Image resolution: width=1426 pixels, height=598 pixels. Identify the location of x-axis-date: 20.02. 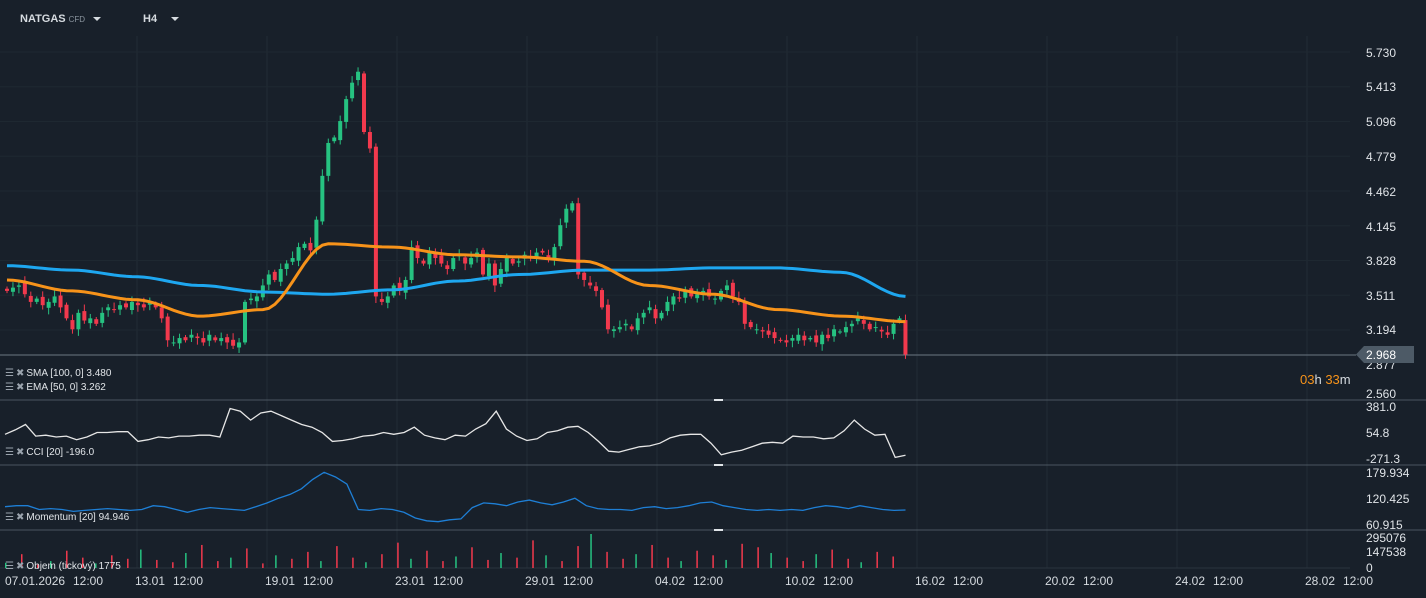
(1060, 581).